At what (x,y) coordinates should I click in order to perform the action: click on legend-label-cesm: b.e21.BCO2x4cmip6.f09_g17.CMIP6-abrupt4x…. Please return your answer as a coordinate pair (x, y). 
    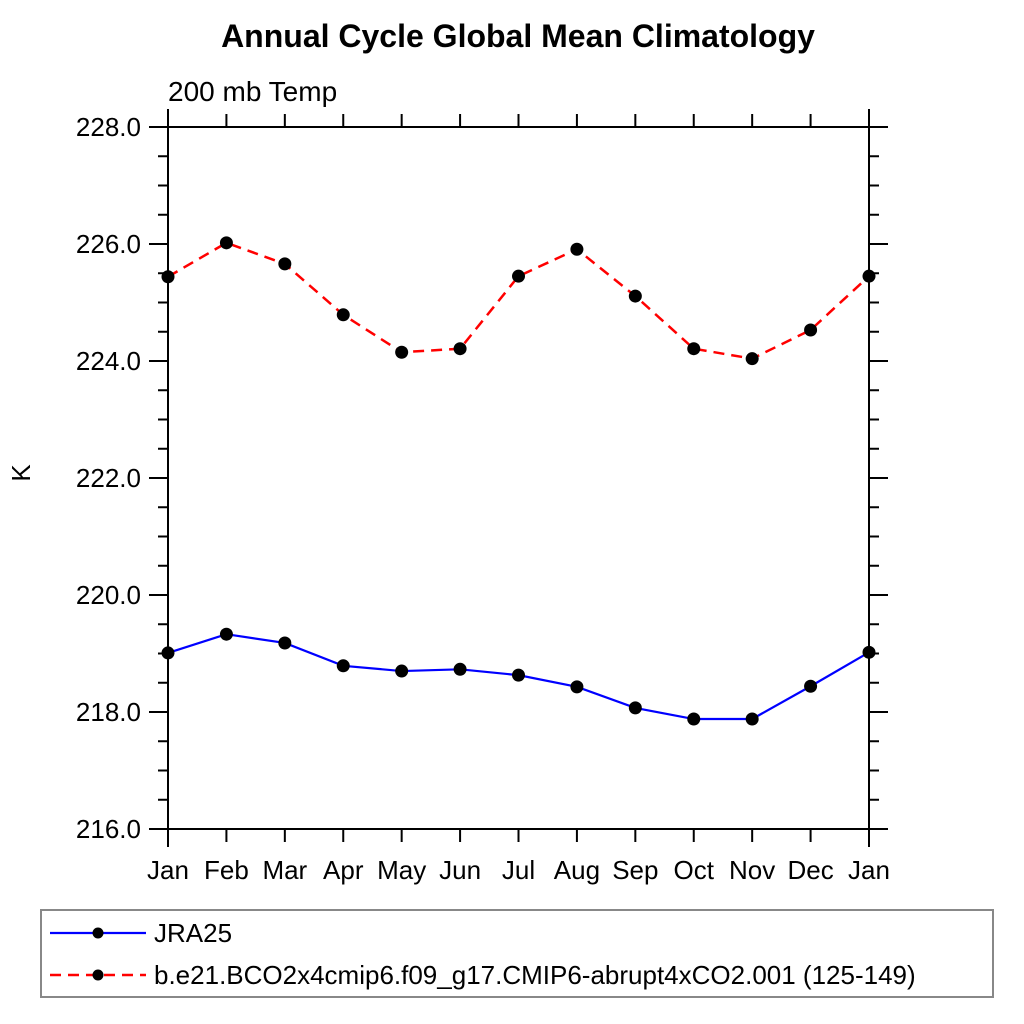
    Looking at the image, I should click on (535, 975).